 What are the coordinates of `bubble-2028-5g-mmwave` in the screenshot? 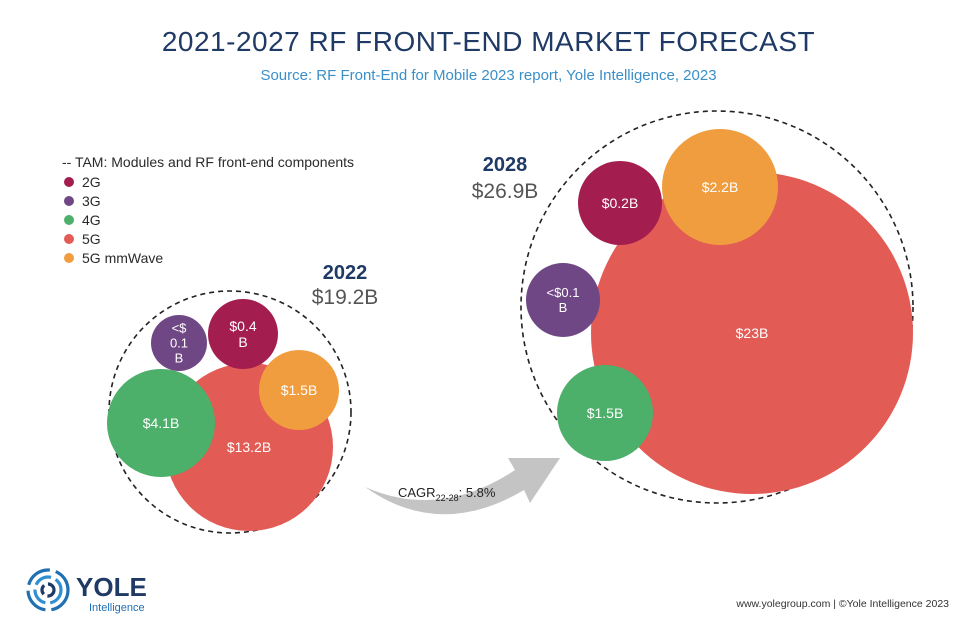 It's located at (720, 187).